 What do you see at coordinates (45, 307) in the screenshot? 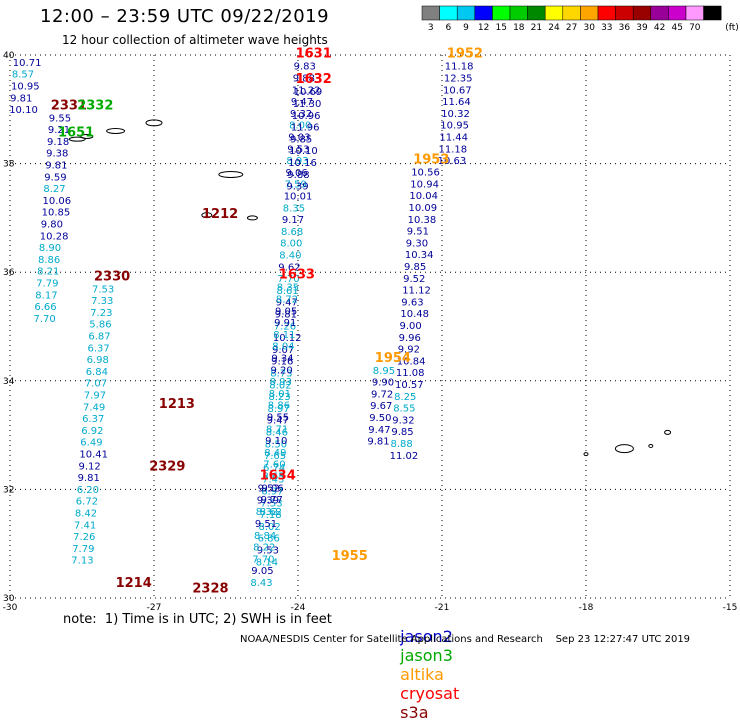
I see `swh-value: 6.66` at bounding box center [45, 307].